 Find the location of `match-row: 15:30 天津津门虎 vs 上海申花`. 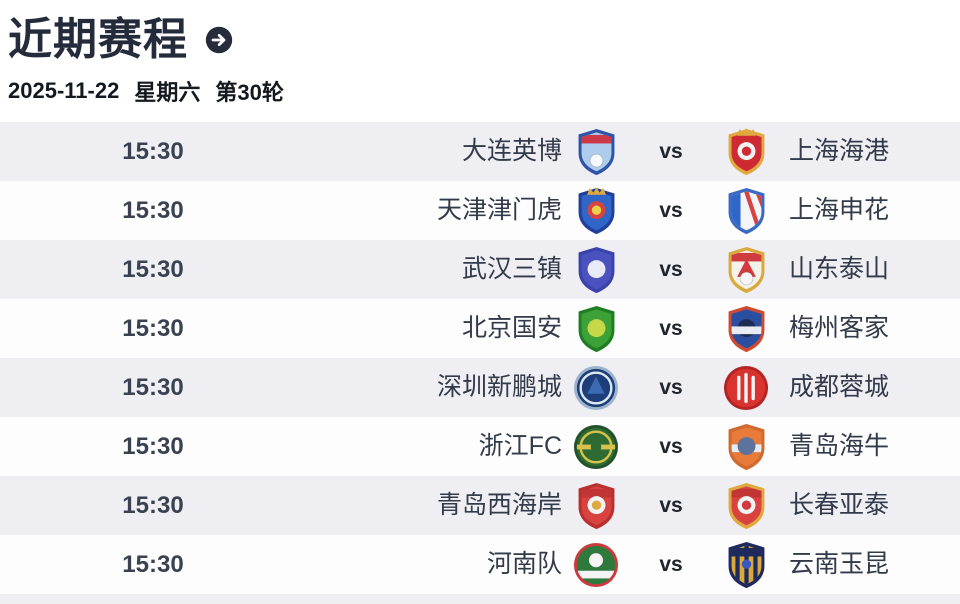

match-row: 15:30 天津津门虎 vs 上海申花 is located at coordinates (480, 210).